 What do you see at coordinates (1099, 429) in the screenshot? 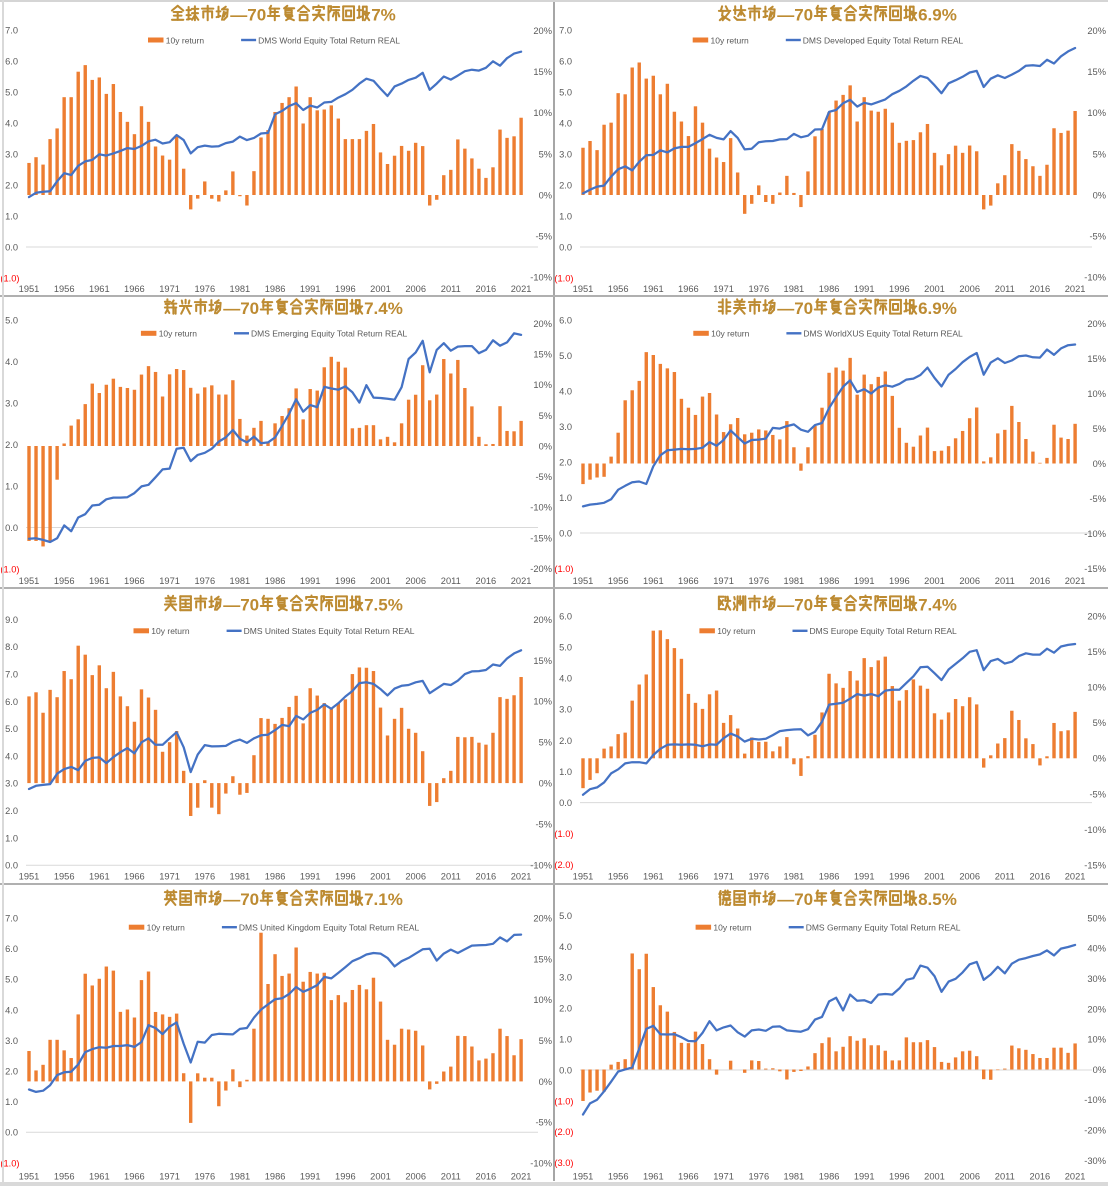
I see `svg-text: 5%` at bounding box center [1099, 429].